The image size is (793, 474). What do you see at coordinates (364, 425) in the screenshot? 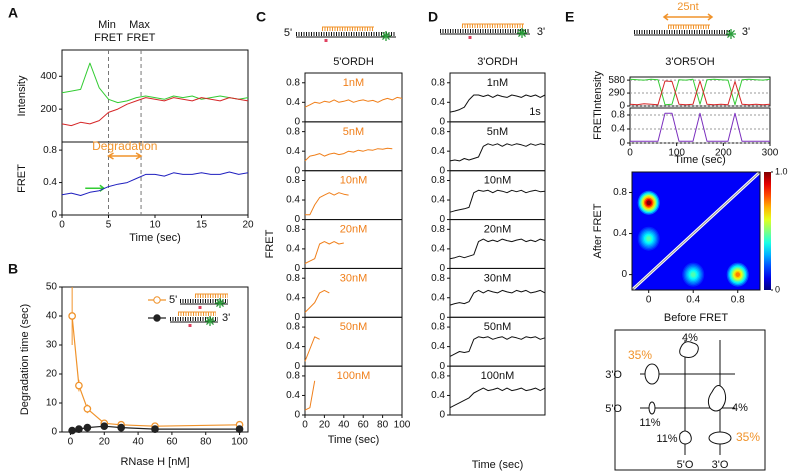
I see `x-tick-label: 60` at bounding box center [364, 425].